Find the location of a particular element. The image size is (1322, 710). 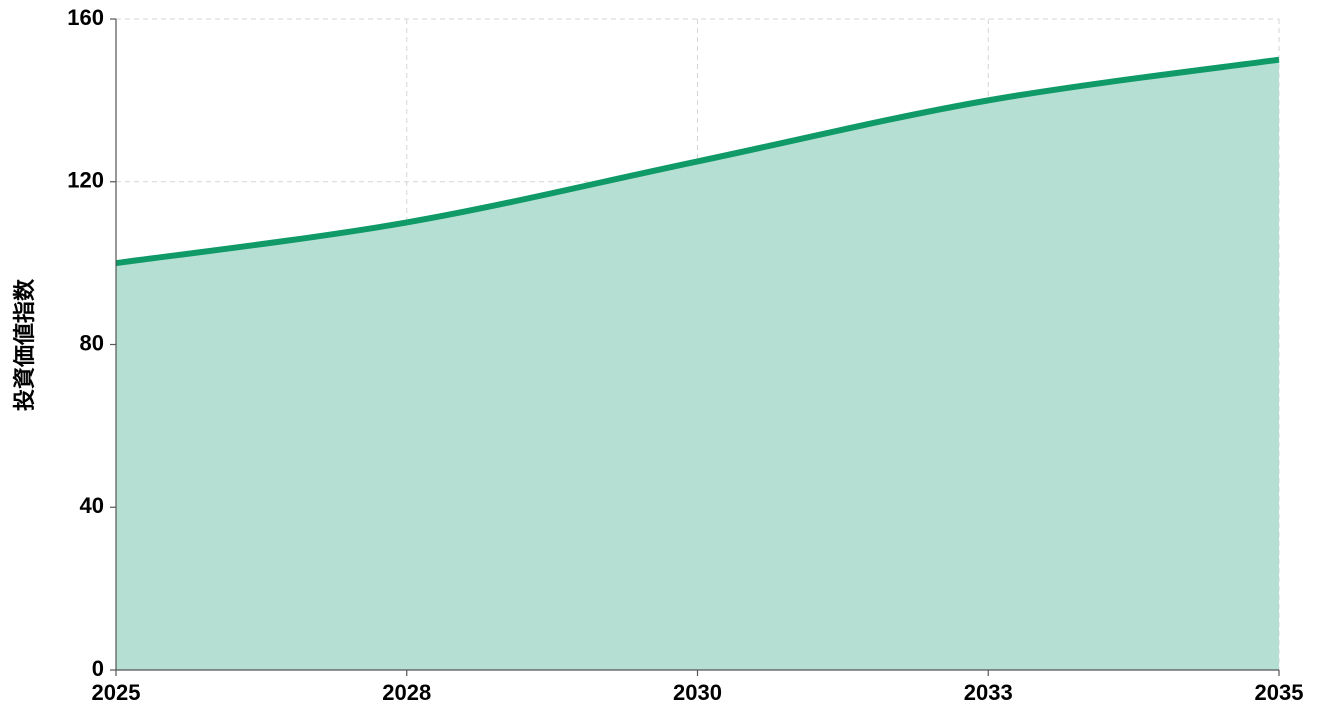

y-tick-label: 0 is located at coordinates (98, 668).